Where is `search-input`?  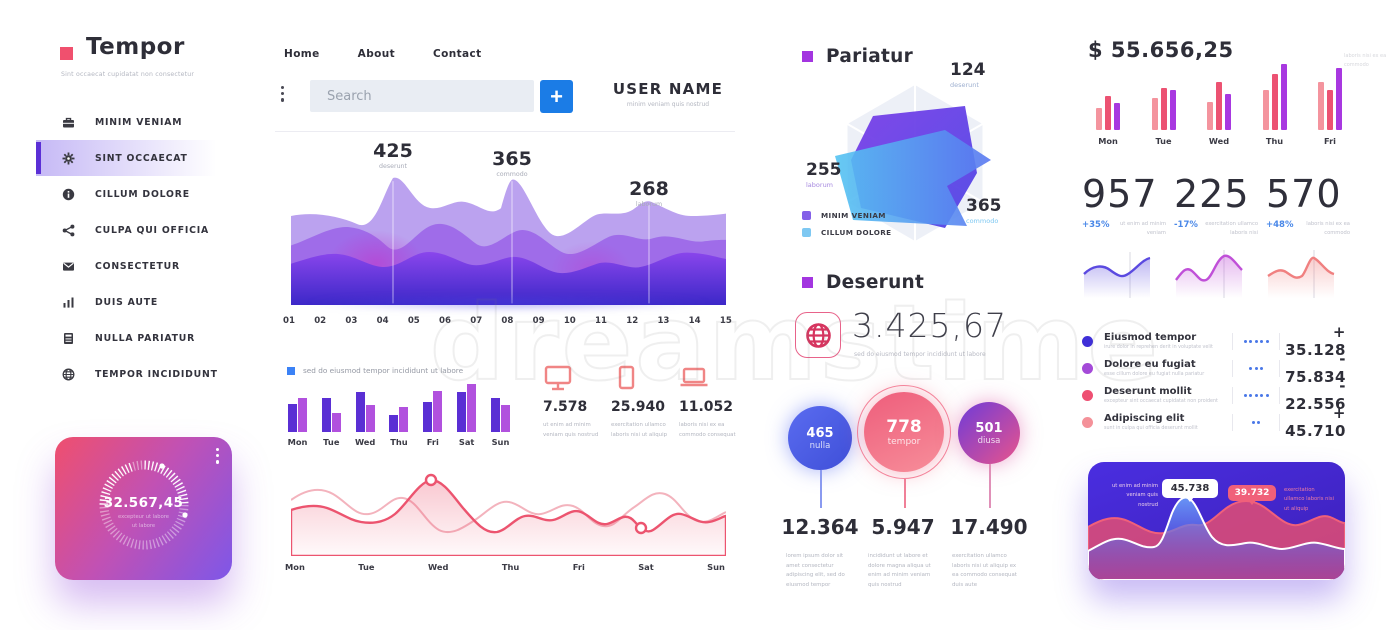
search-input is located at coordinates (422, 96).